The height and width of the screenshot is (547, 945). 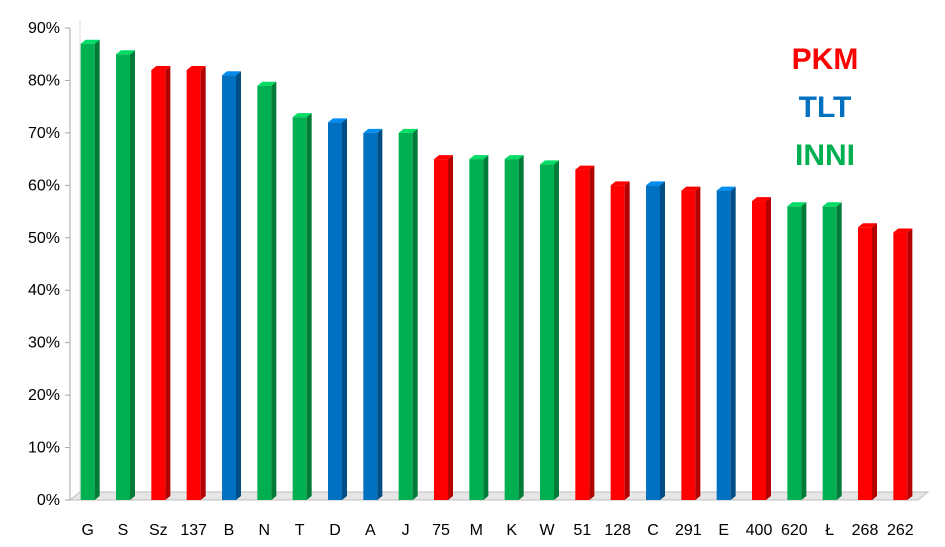 What do you see at coordinates (265, 530) in the screenshot?
I see `x-tick-label: N` at bounding box center [265, 530].